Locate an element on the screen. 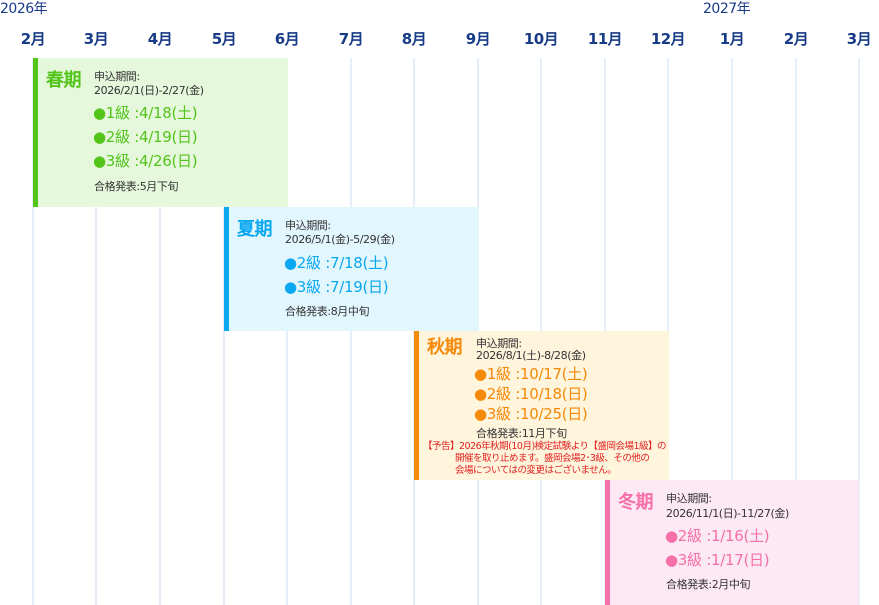  exam-date: ●3級 :7/19(日) is located at coordinates (336, 287).